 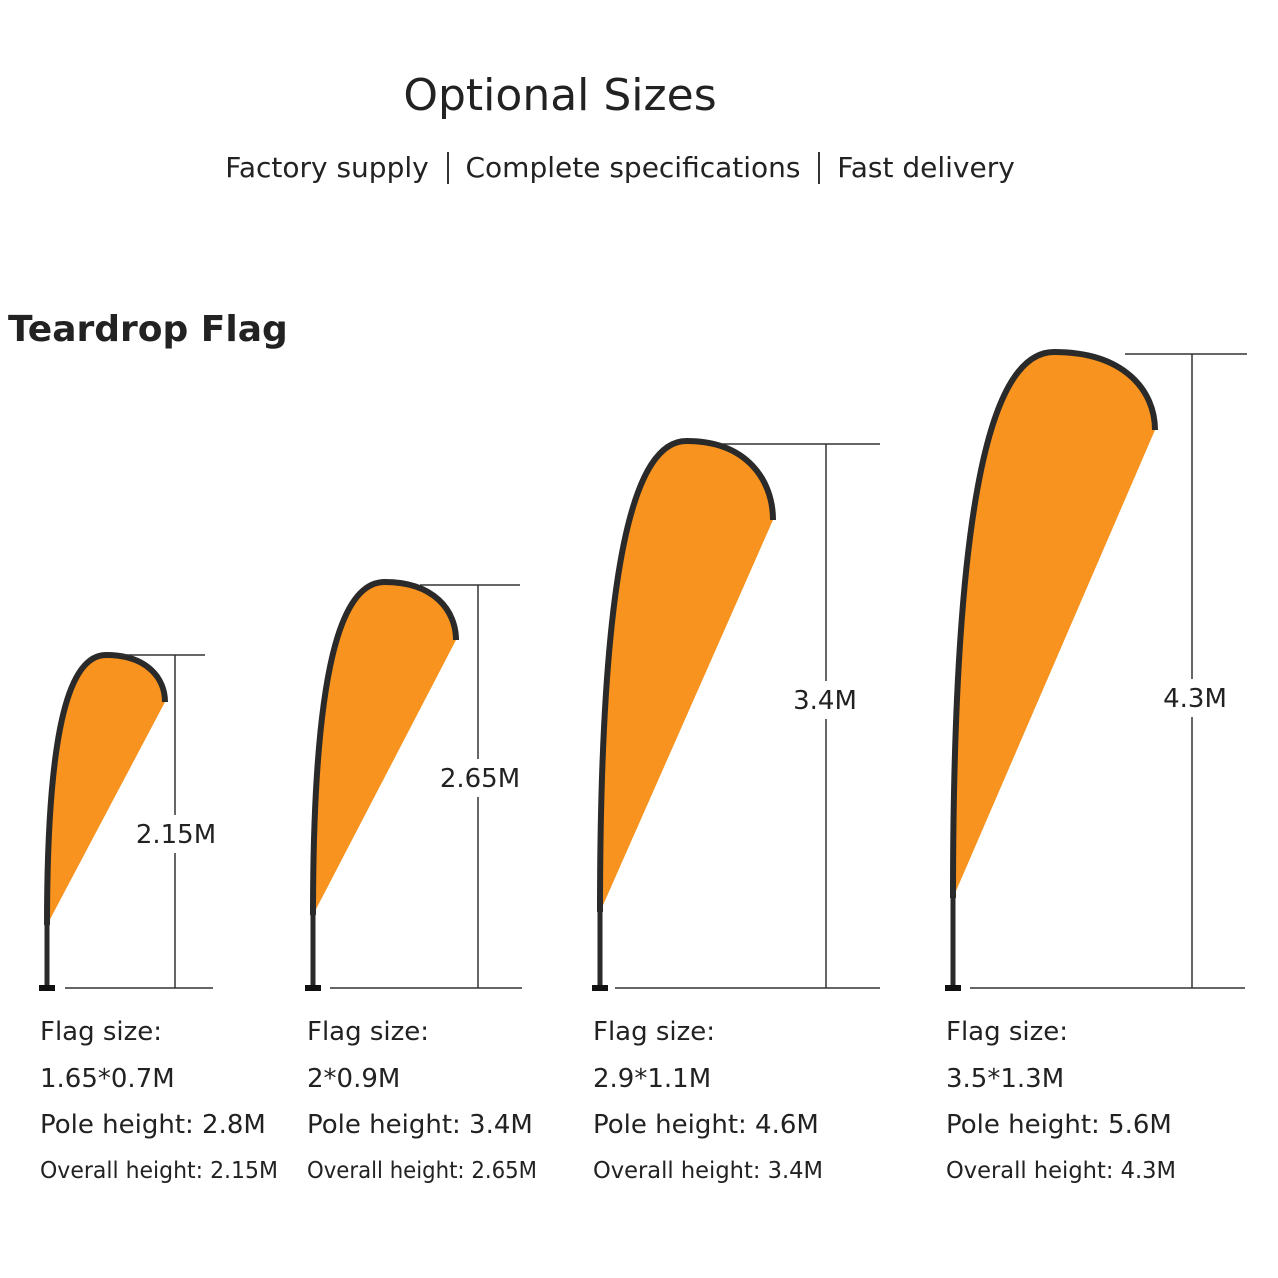 I want to click on flag-size: 2.9*1.1M, so click(x=652, y=1079).